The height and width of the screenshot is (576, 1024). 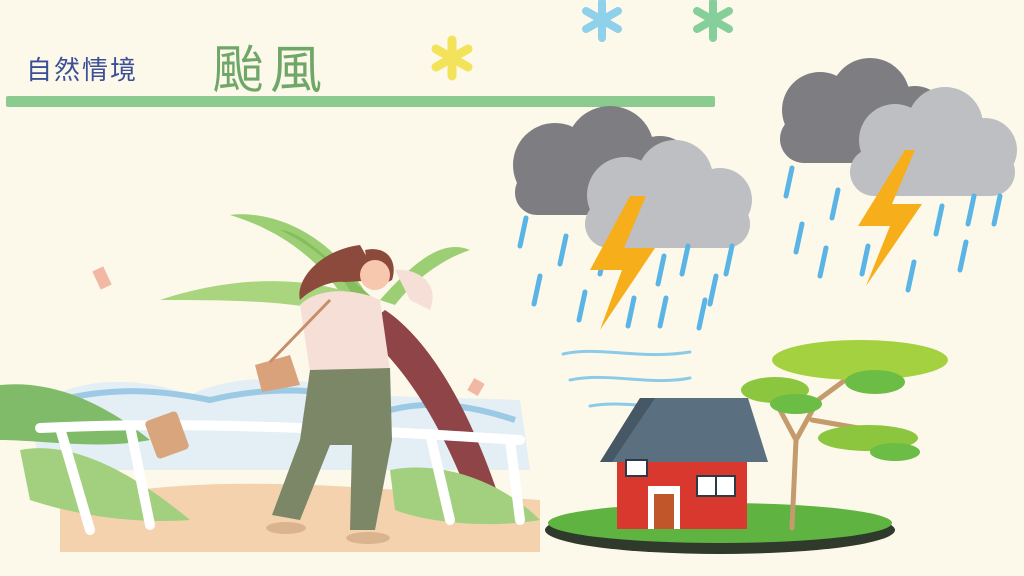 I want to click on railing-icon, so click(x=280, y=477).